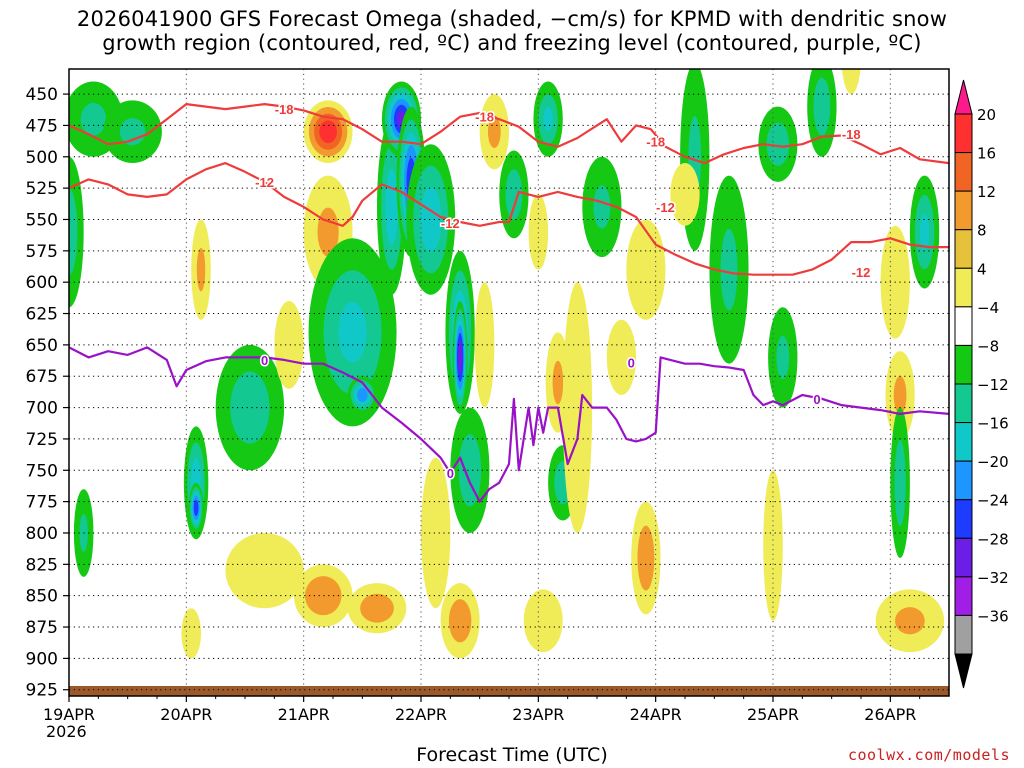 The image size is (1024, 768). Describe the element at coordinates (993, 539) in the screenshot. I see `colorbar-label: −28` at that location.